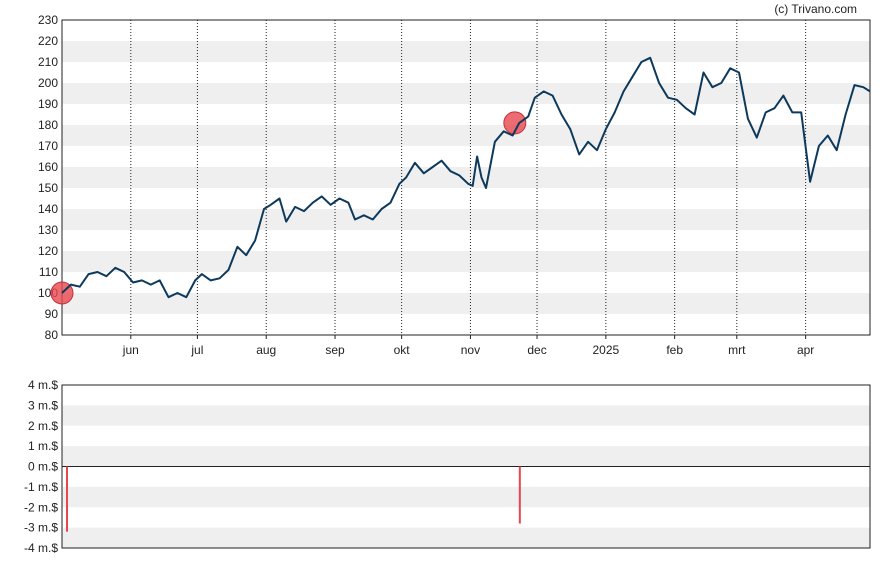  Describe the element at coordinates (815, 9) in the screenshot. I see `copyright-label: (c) Trivano.com` at that location.